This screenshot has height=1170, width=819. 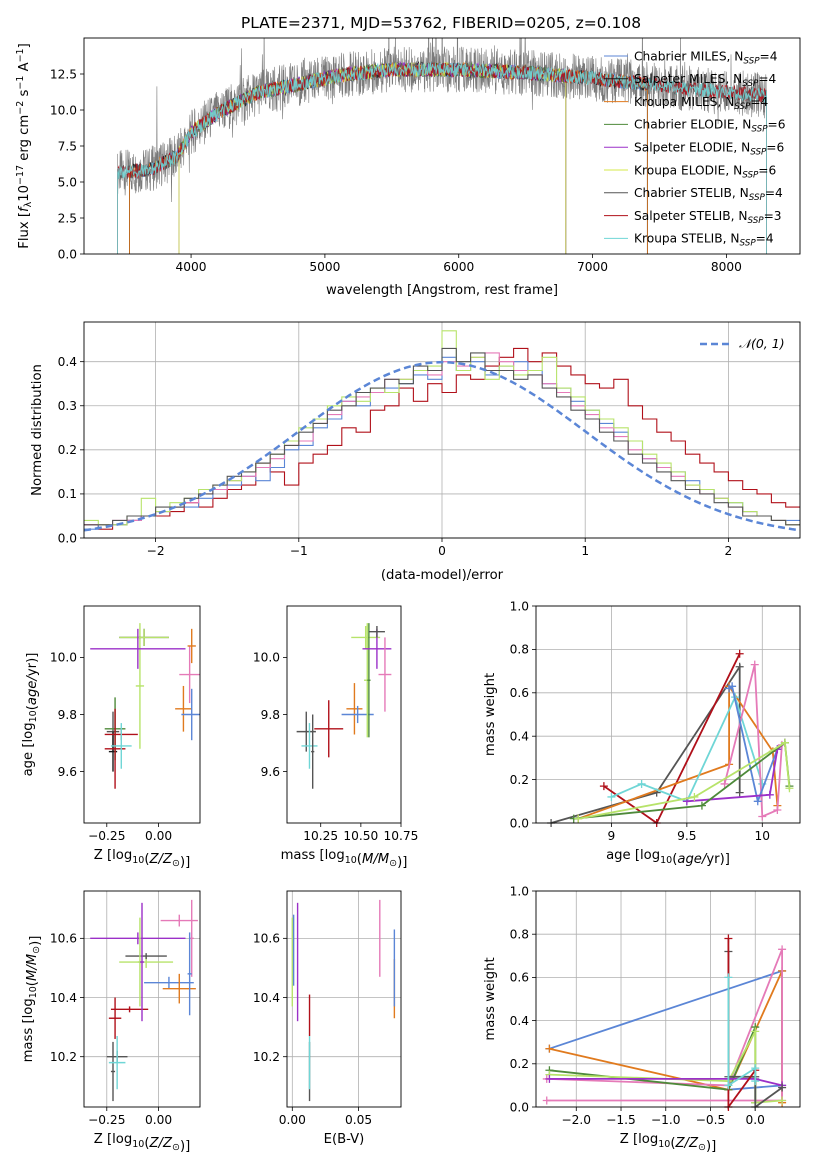 I want to click on errorbar-area, so click(x=343, y=1000).